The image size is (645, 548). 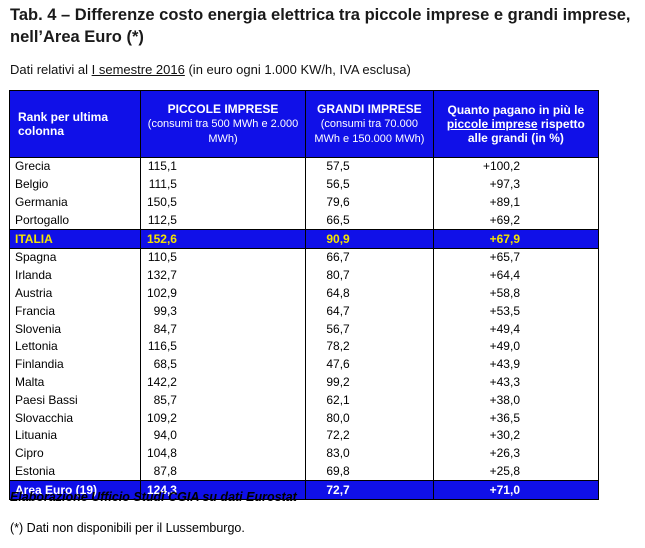 What do you see at coordinates (516, 184) in the screenshot?
I see `difference-cell: +97,3` at bounding box center [516, 184].